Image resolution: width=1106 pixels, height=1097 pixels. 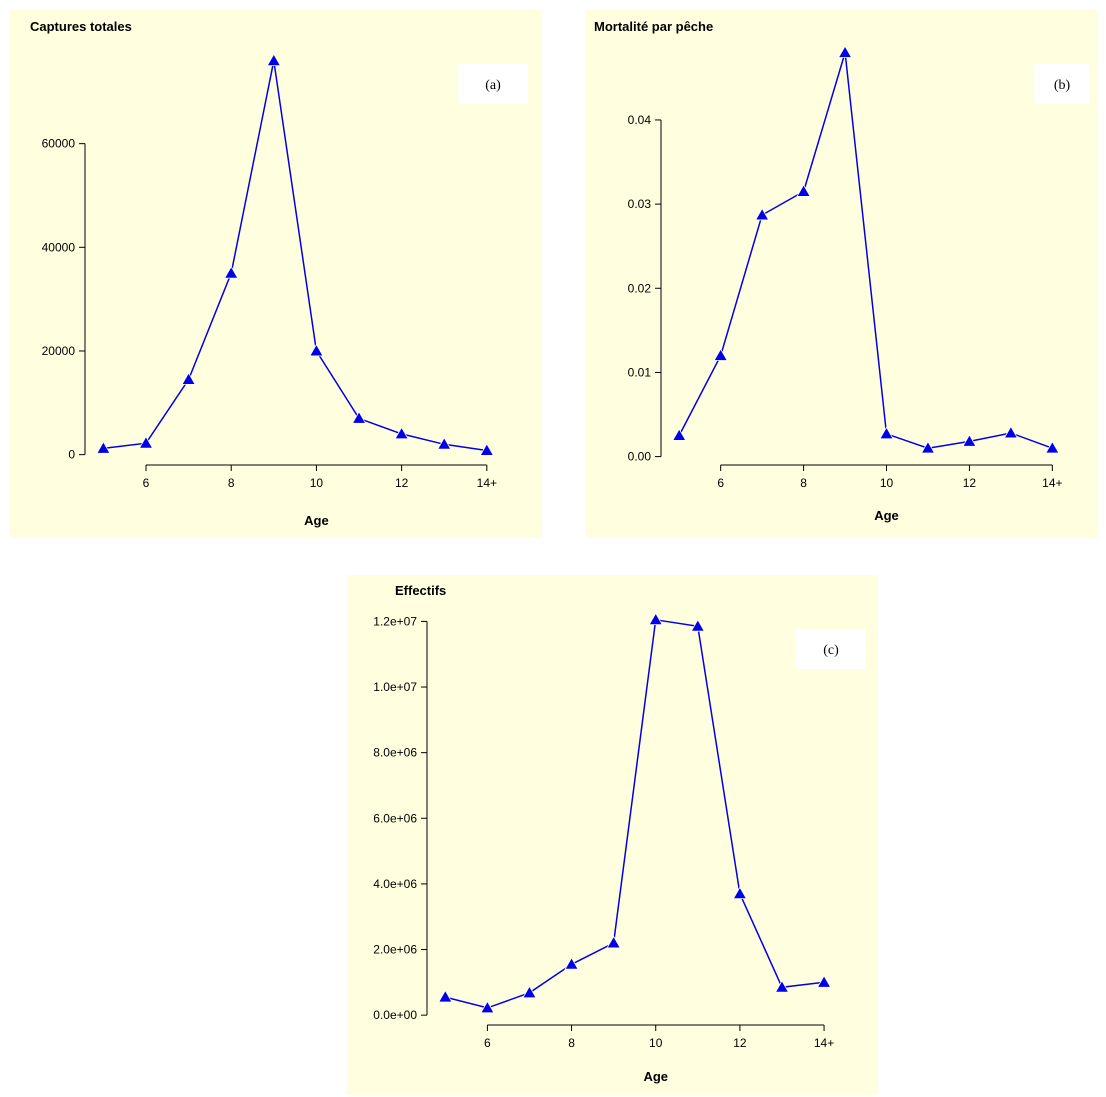 What do you see at coordinates (640, 457) in the screenshot?
I see `y-tick-label: 0.00` at bounding box center [640, 457].